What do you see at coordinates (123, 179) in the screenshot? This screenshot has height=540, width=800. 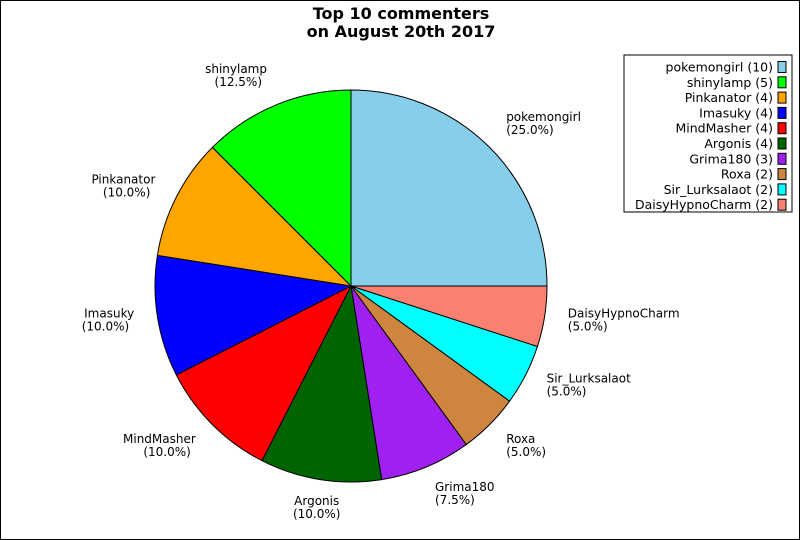 I see `slice-name-label-pinkanator: Pinkanator` at bounding box center [123, 179].